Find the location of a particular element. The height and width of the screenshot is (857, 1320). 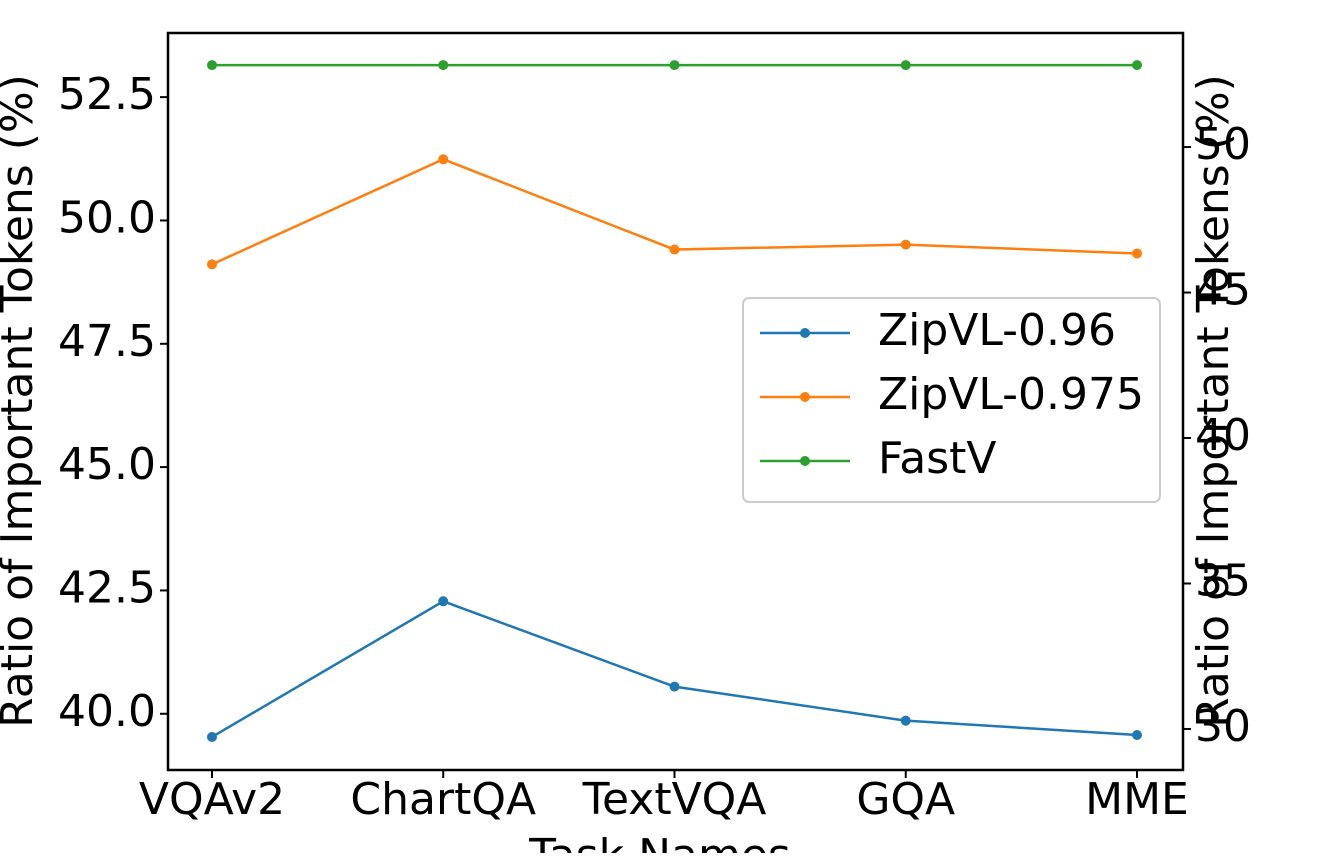

y2-tick-label: 50 is located at coordinates (1223, 144).